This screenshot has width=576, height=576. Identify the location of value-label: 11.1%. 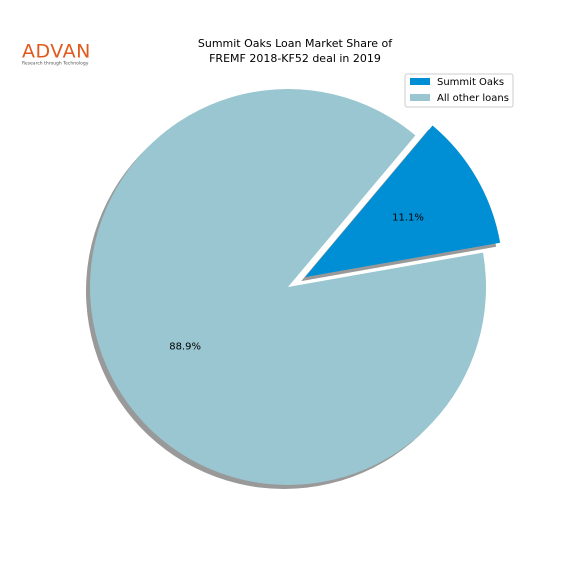
(408, 218).